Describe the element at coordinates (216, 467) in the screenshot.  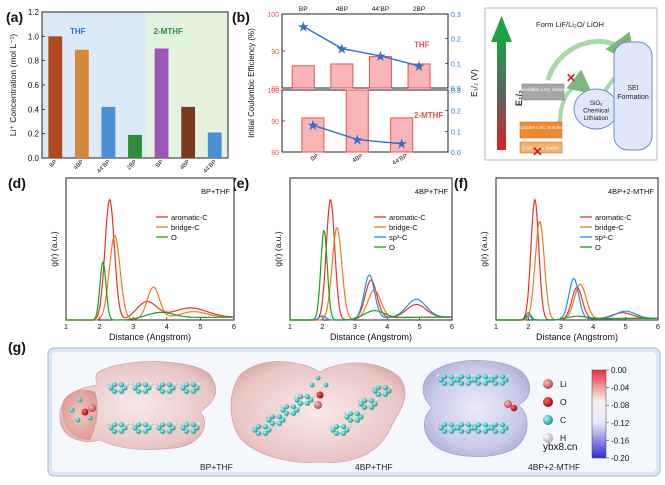
I see `label-bp-thf: BP+THF` at that location.